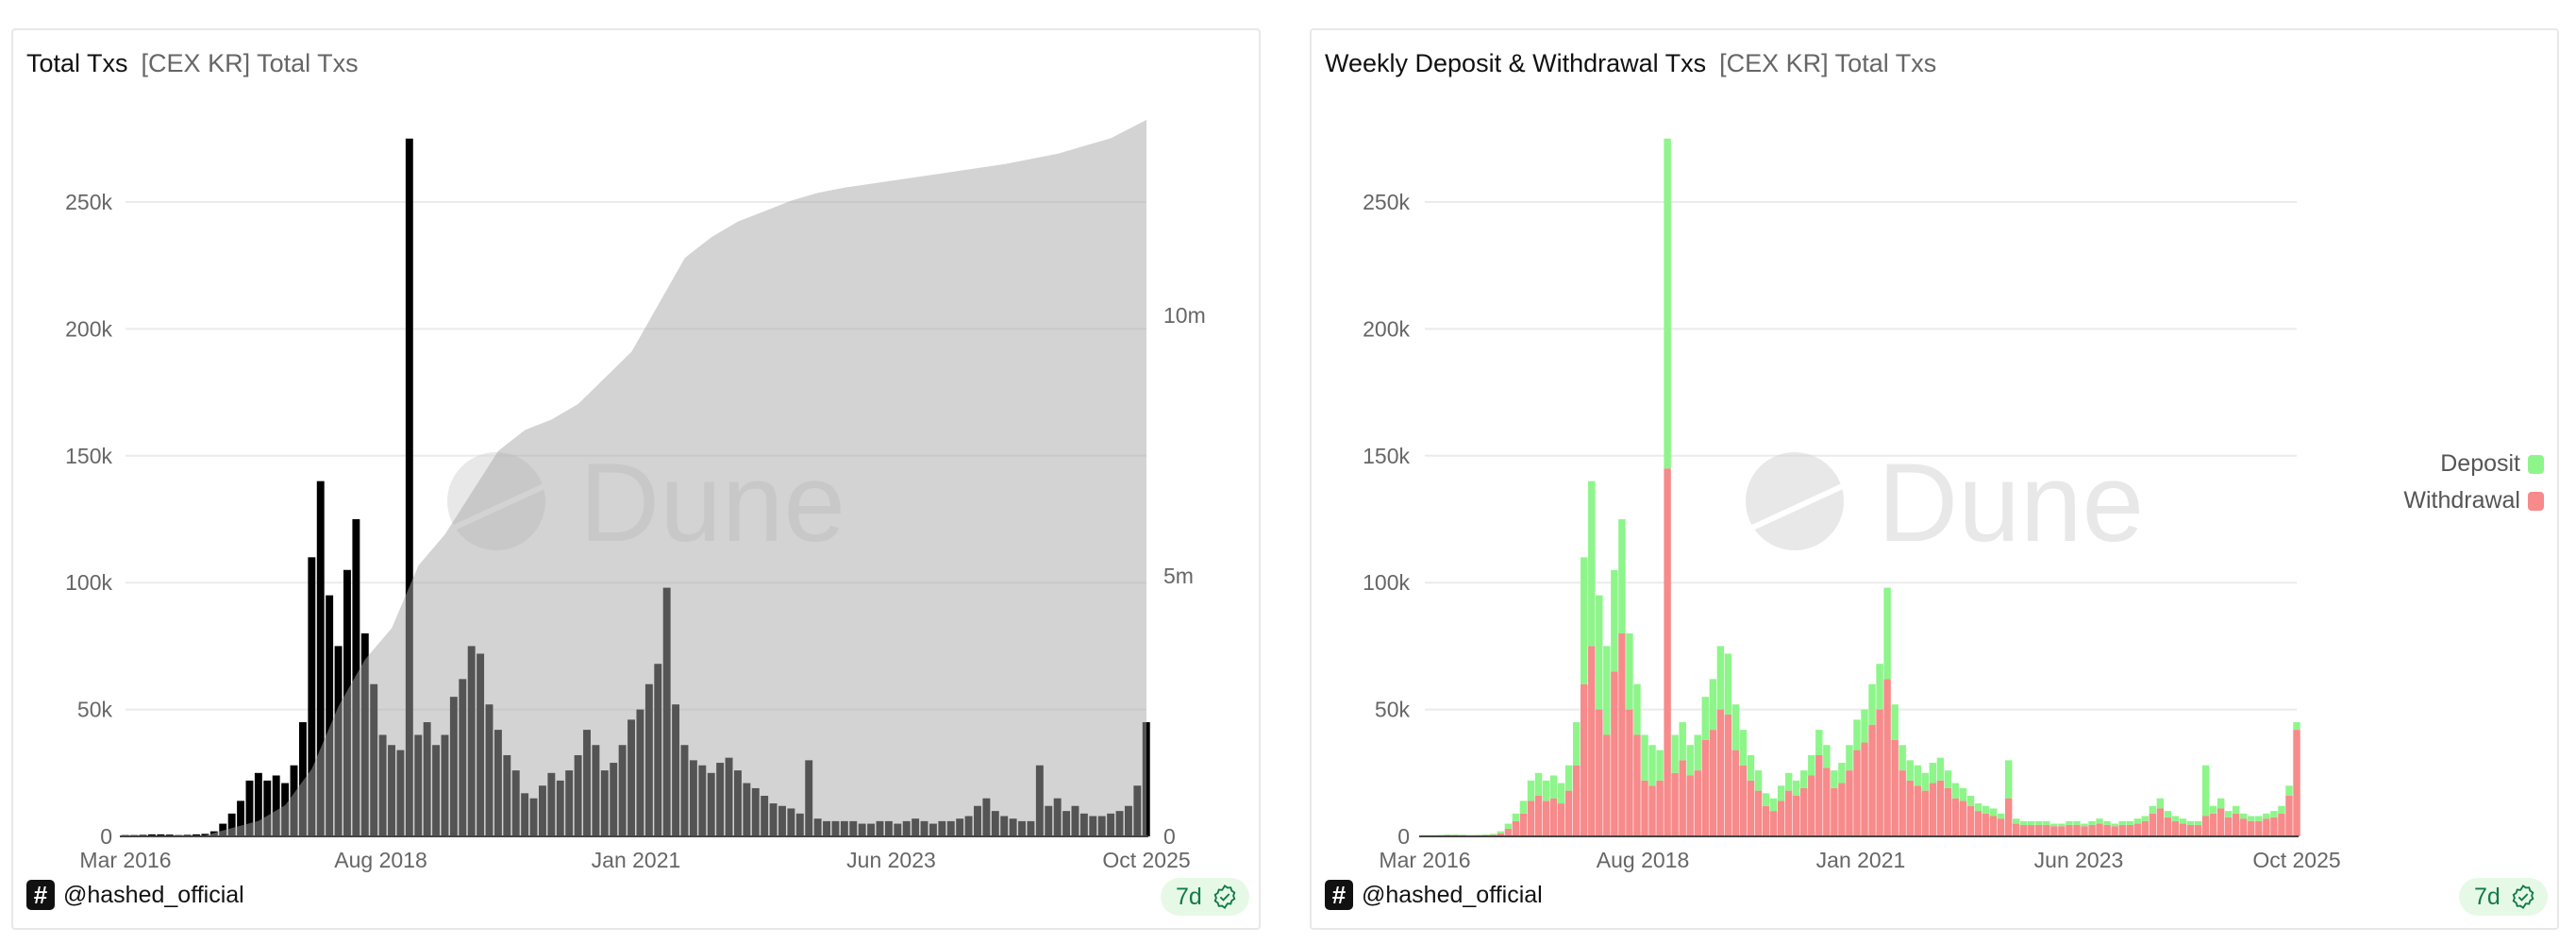 The image size is (2576, 944). Describe the element at coordinates (2473, 500) in the screenshot. I see `legend-item-withdrawal: Withdrawal` at that location.